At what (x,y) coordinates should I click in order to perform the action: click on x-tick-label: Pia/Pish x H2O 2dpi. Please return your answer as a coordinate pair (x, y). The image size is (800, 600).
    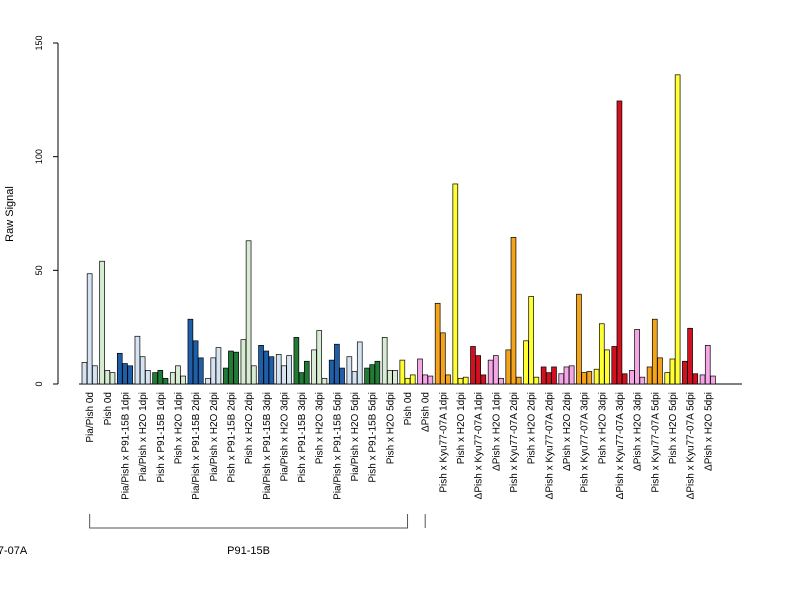
    Looking at the image, I should click on (214, 437).